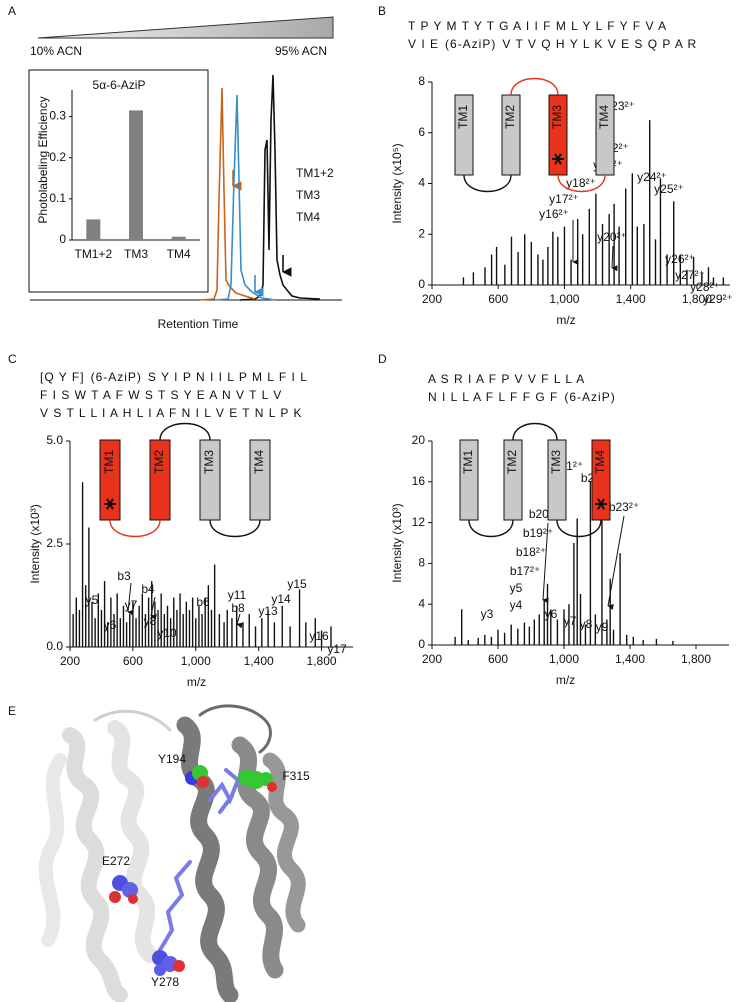  What do you see at coordinates (198, 324) in the screenshot?
I see `x-axis-label: Retention Time` at bounding box center [198, 324].